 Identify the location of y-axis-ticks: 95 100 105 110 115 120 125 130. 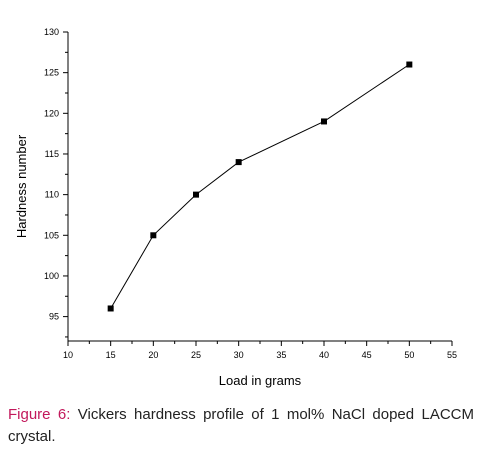
(56, 182).